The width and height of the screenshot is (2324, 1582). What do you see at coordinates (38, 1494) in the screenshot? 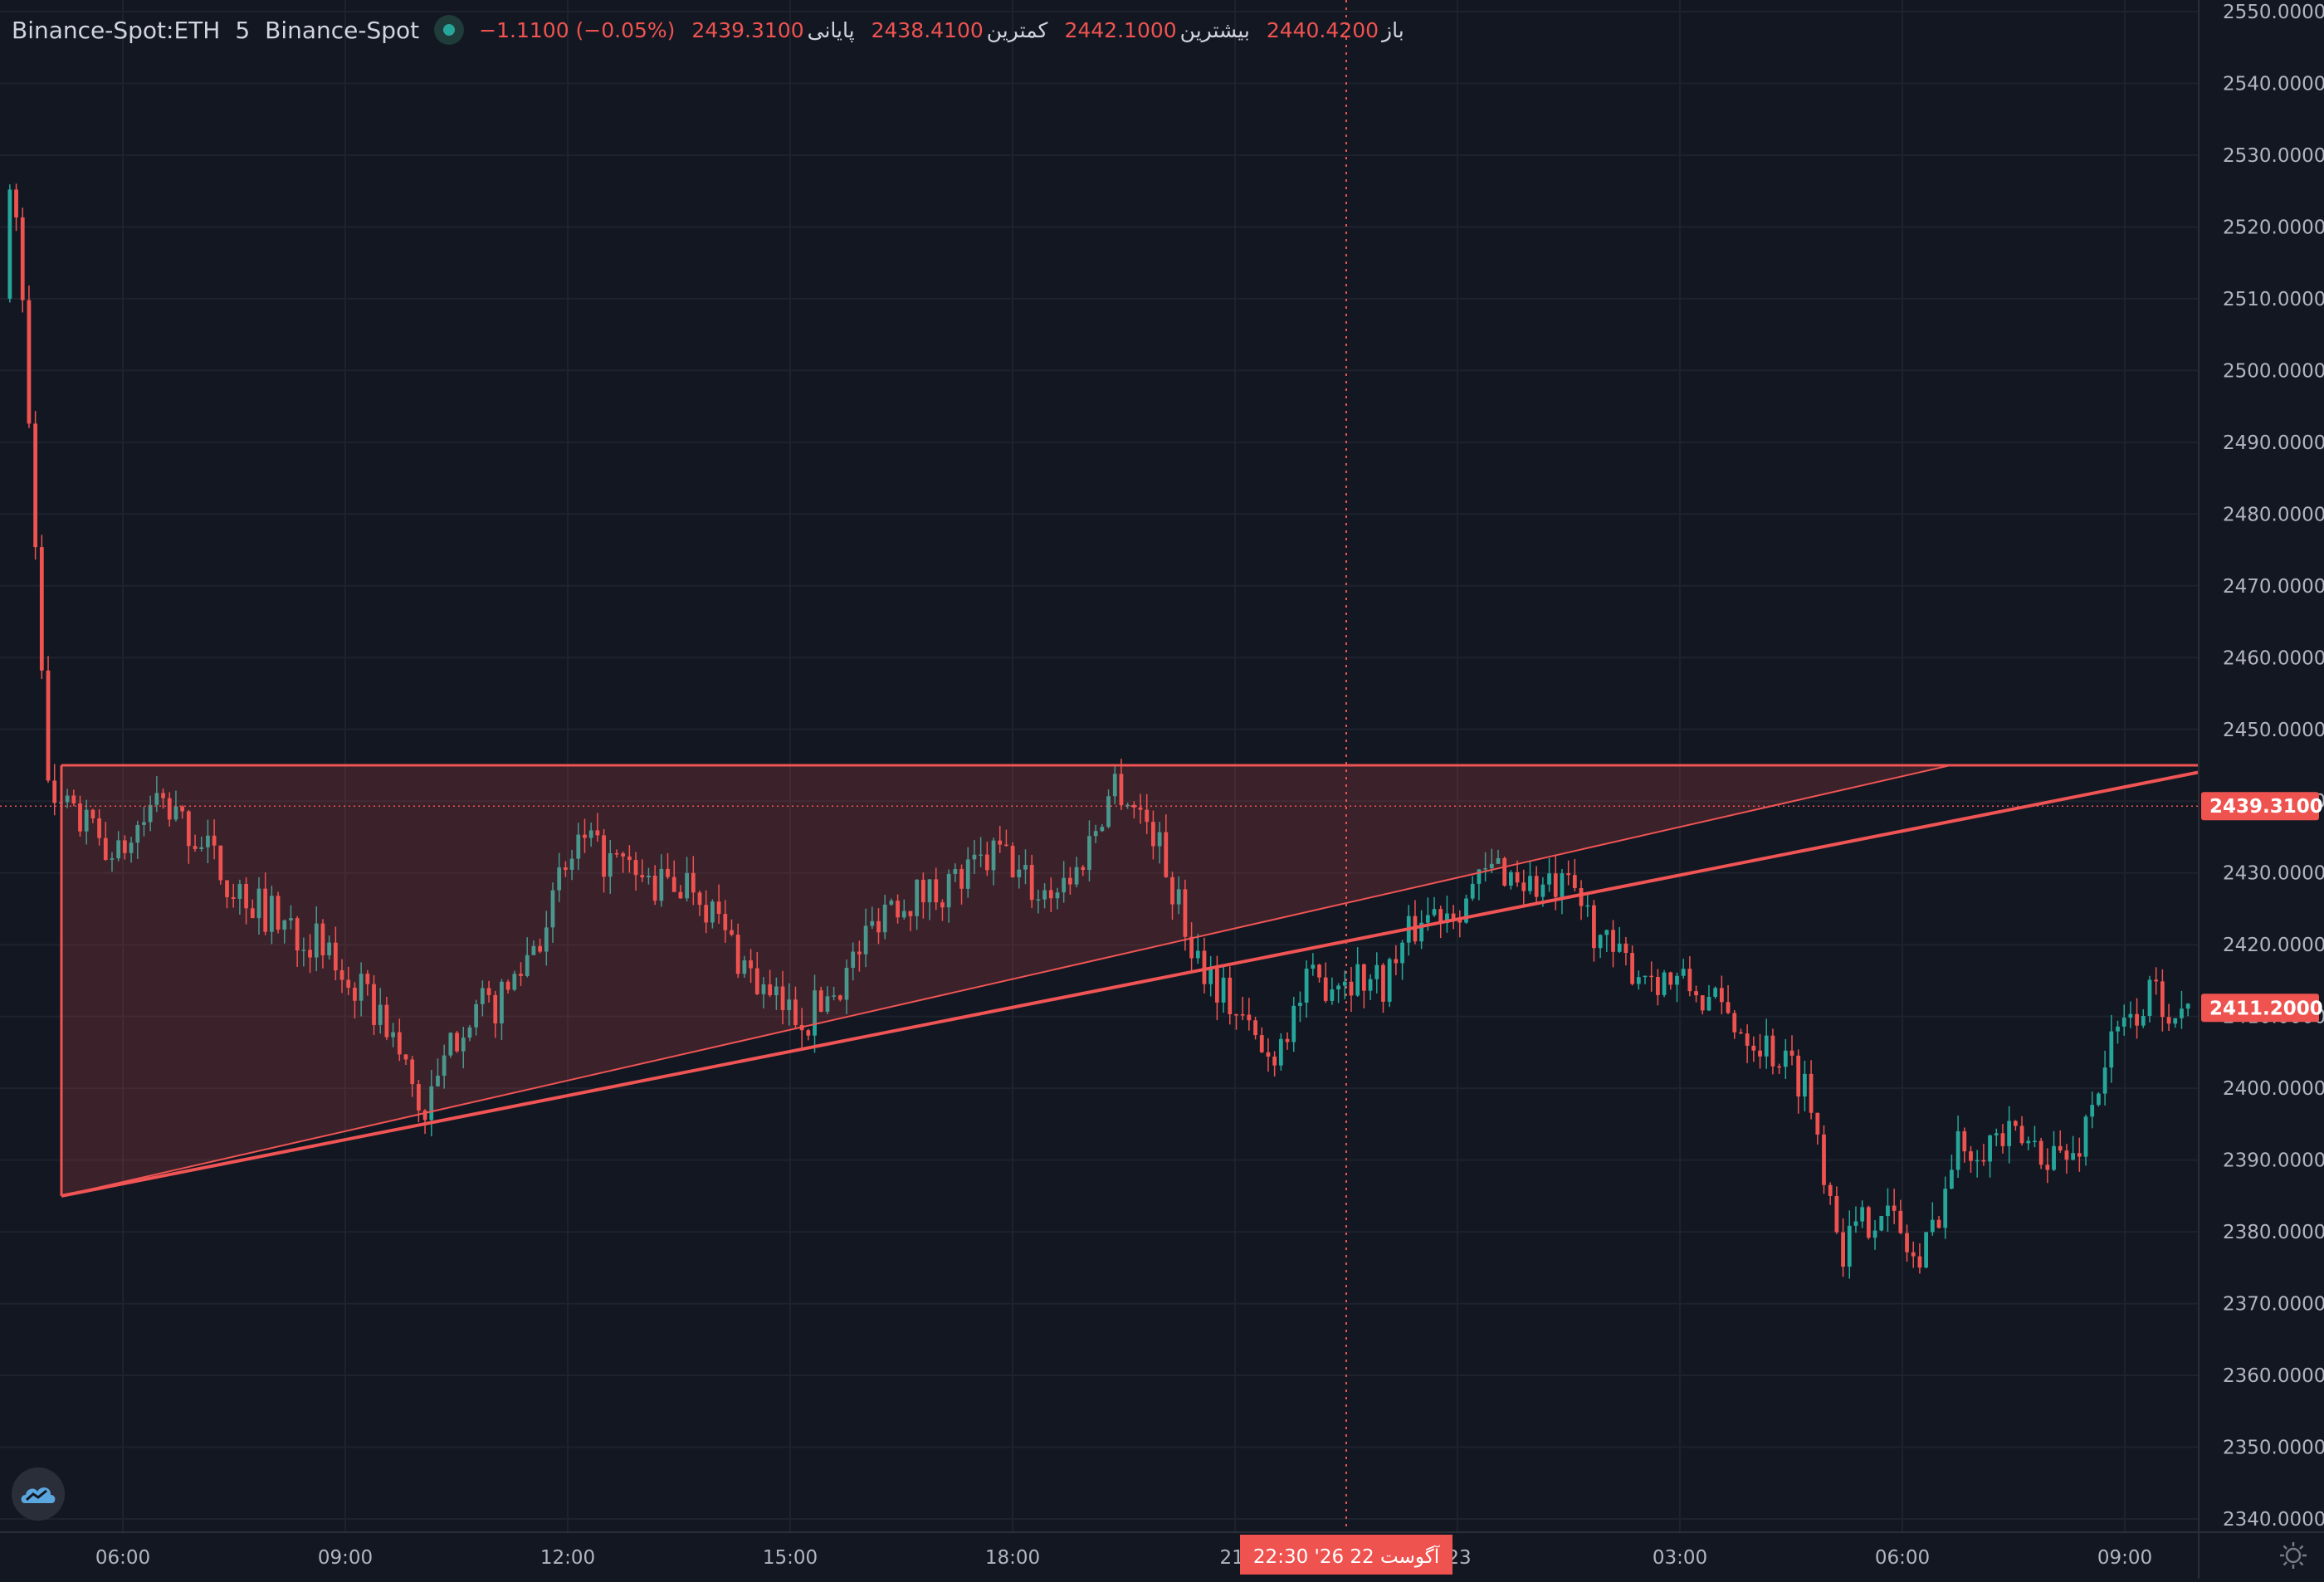
I see `tradingview-logo-icon` at bounding box center [38, 1494].